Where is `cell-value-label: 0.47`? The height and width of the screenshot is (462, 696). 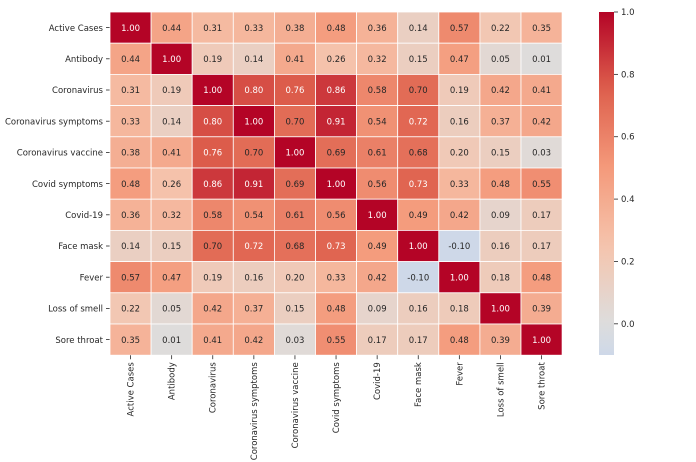
cell-value-label: 0.47 is located at coordinates (459, 60).